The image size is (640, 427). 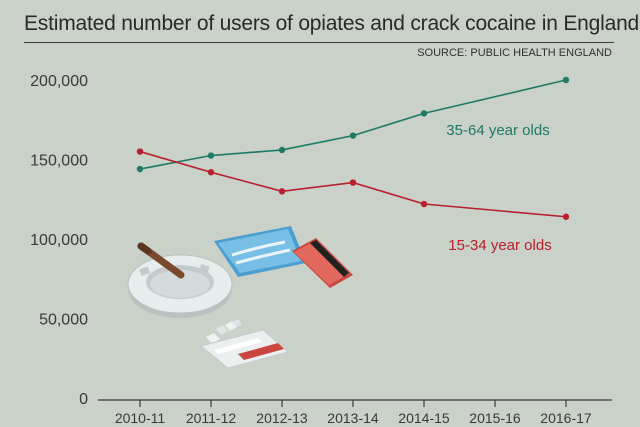 What do you see at coordinates (180, 286) in the screenshot?
I see `ashtray-icon` at bounding box center [180, 286].